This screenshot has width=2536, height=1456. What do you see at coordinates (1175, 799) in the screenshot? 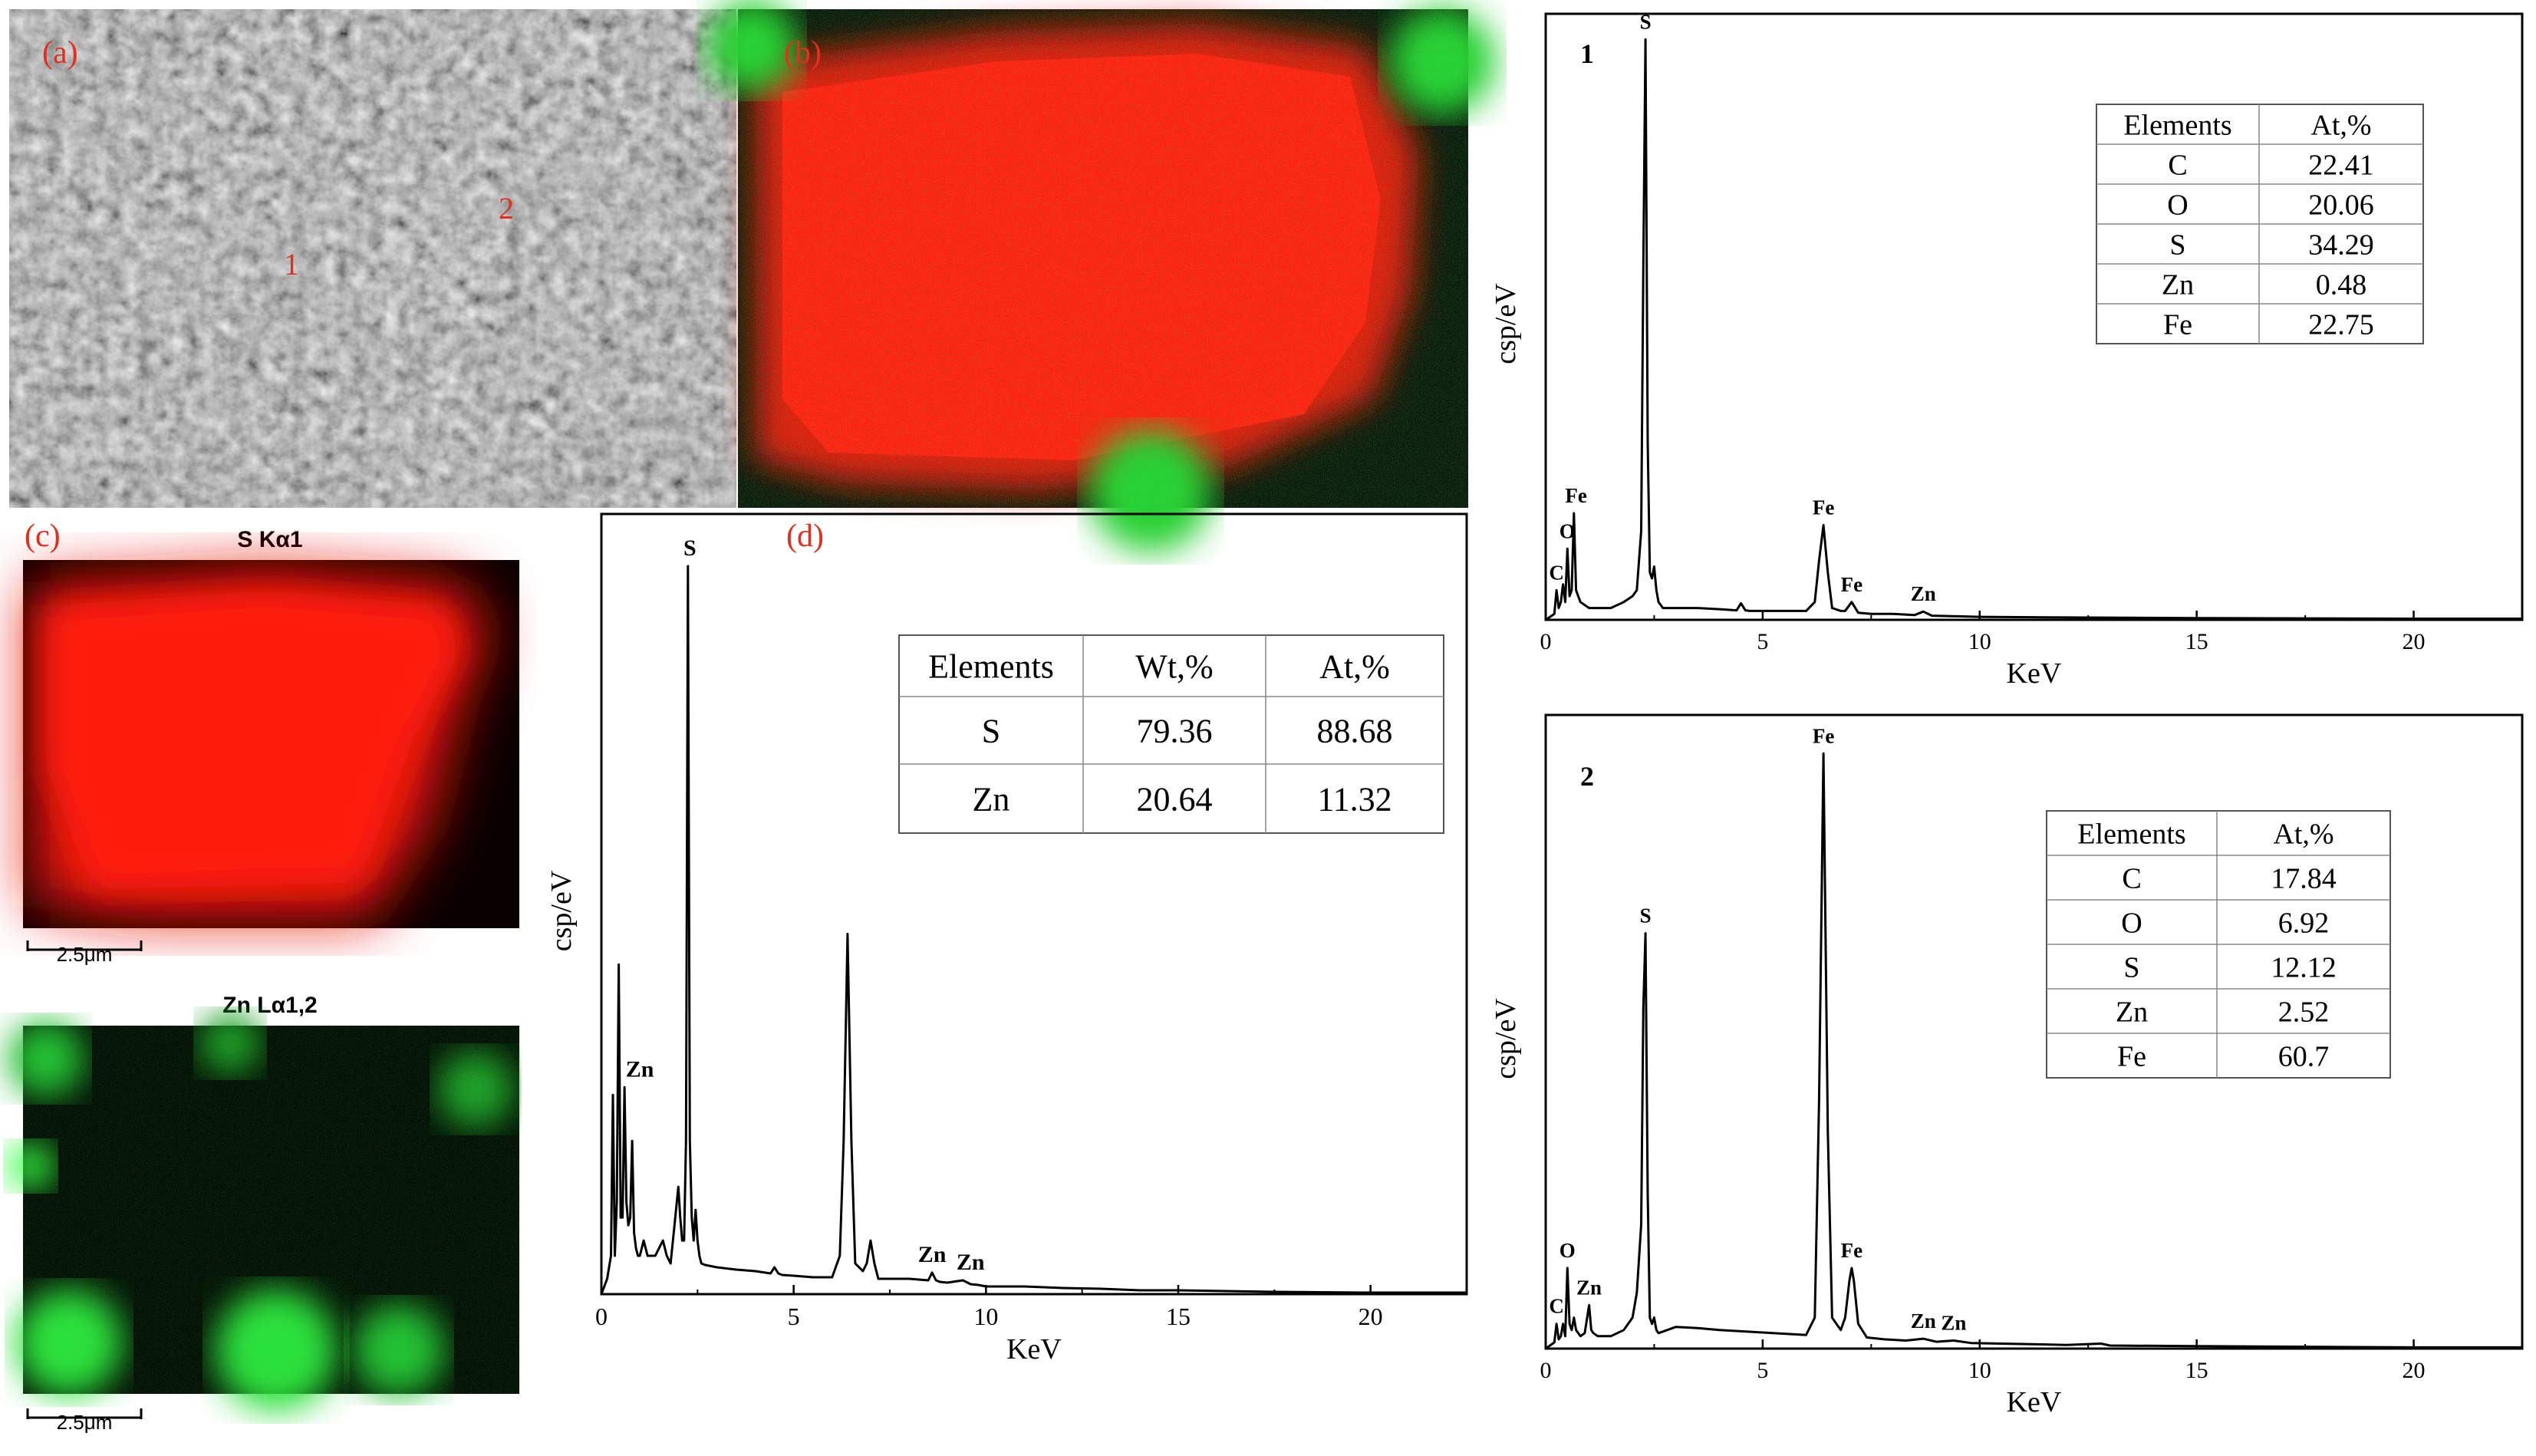
I see `table-cell: 20.64` at bounding box center [1175, 799].